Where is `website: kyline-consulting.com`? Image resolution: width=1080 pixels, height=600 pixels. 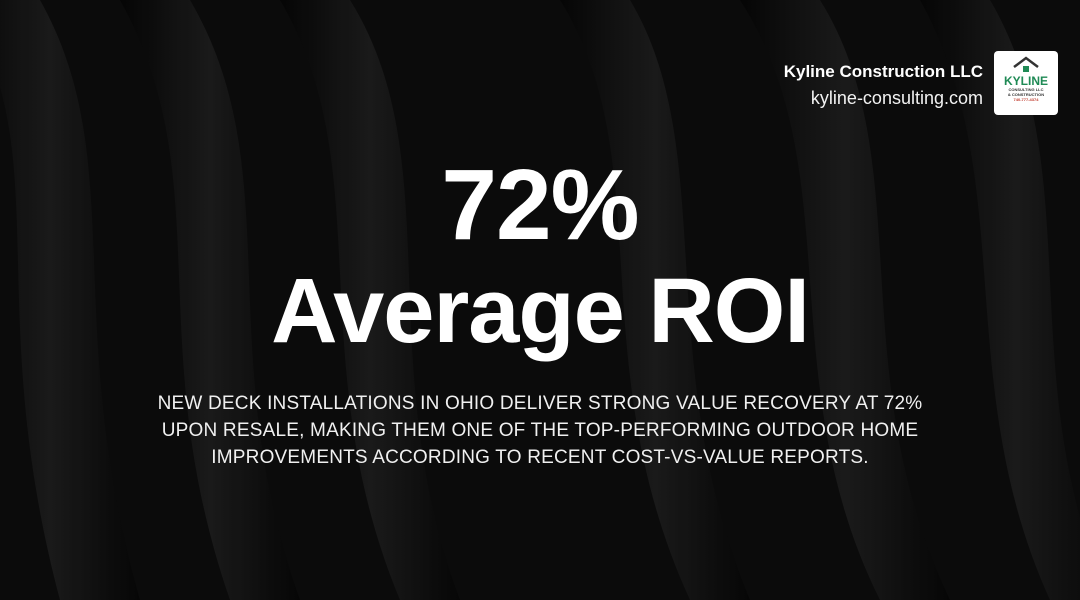 website: kyline-consulting.com is located at coordinates (896, 98).